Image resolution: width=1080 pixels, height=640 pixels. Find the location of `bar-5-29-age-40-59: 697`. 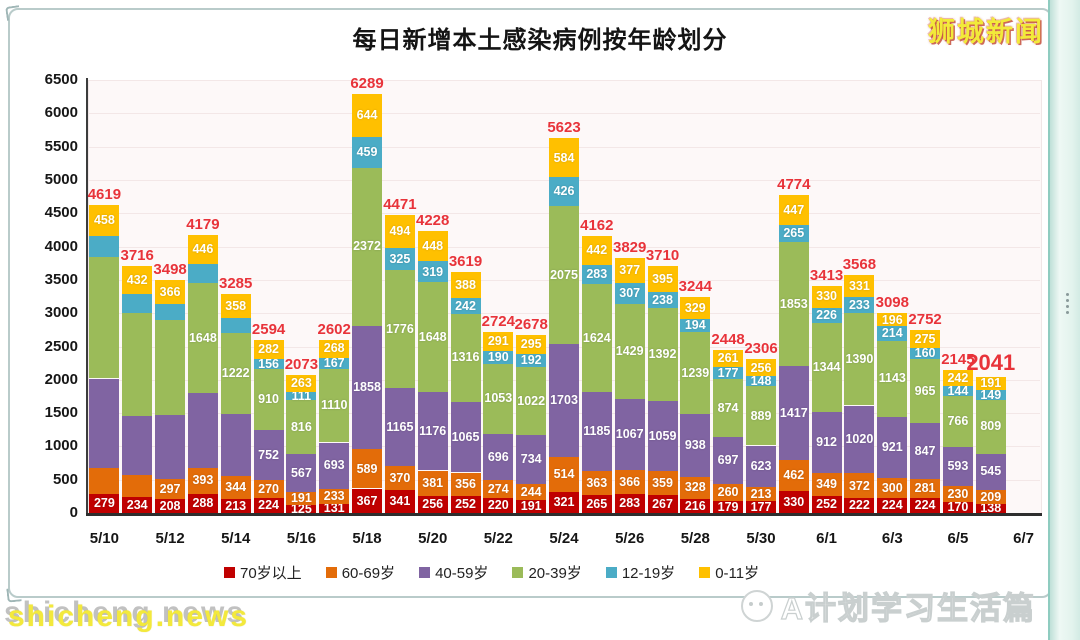

bar-5-29-age-40-59: 697 is located at coordinates (728, 460).